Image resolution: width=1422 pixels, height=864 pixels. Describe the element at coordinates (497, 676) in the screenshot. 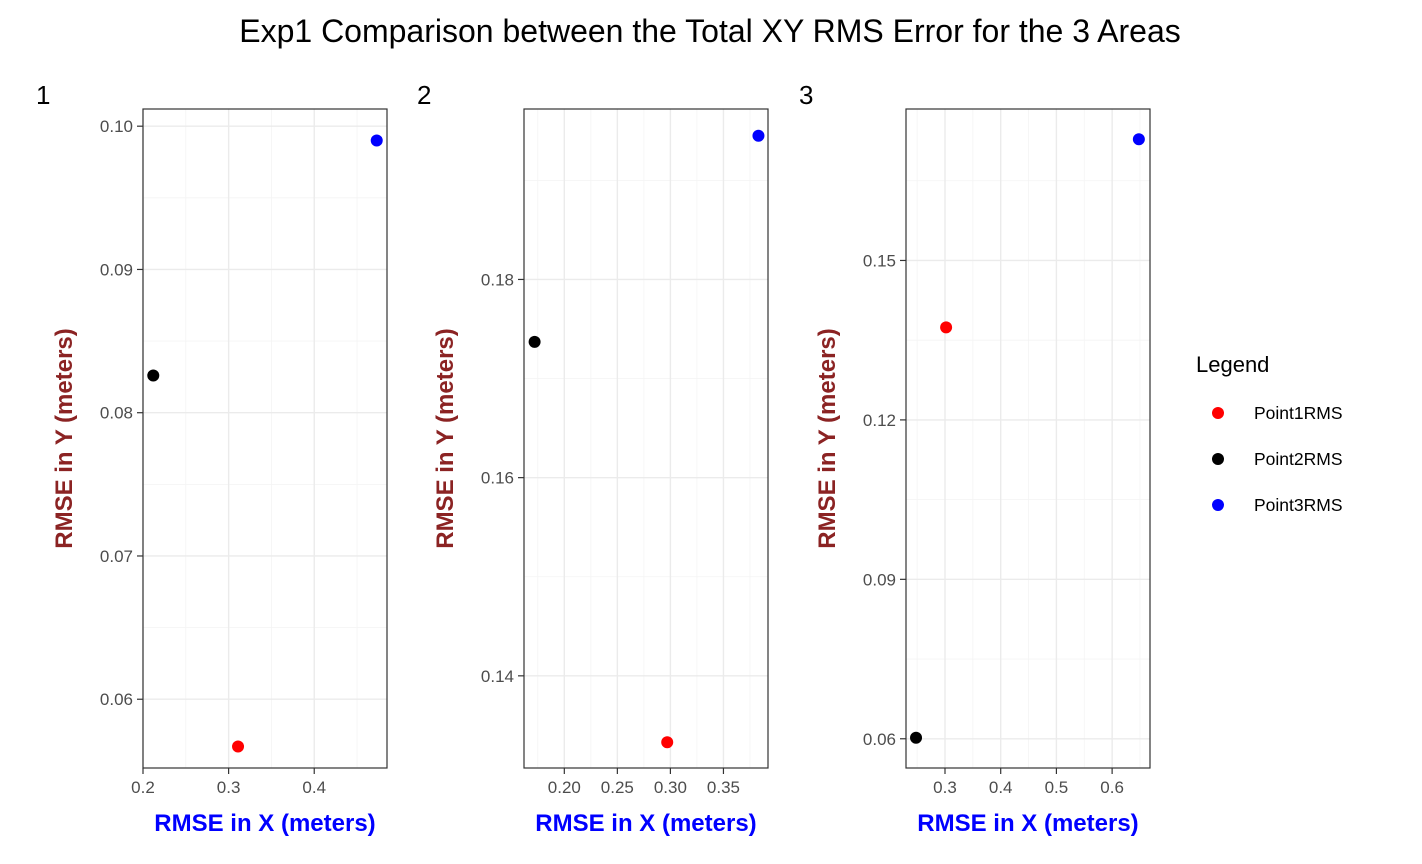

I see `y-tick-label: 0.14` at that location.